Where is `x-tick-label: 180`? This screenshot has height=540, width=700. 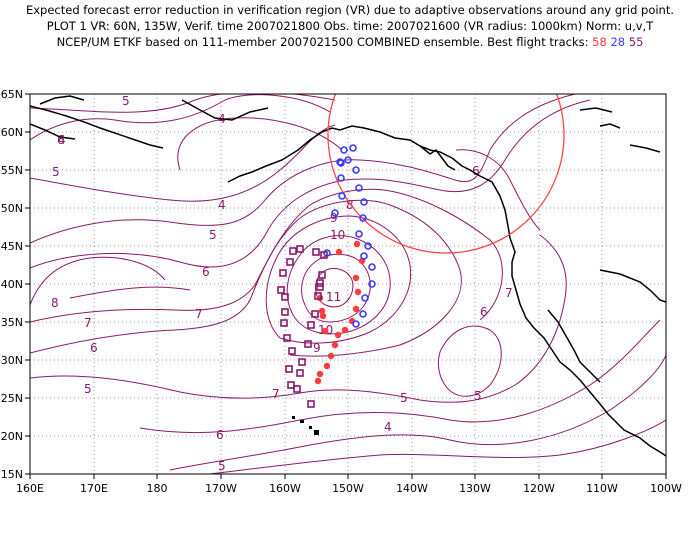
x-tick-label: 180 is located at coordinates (157, 488).